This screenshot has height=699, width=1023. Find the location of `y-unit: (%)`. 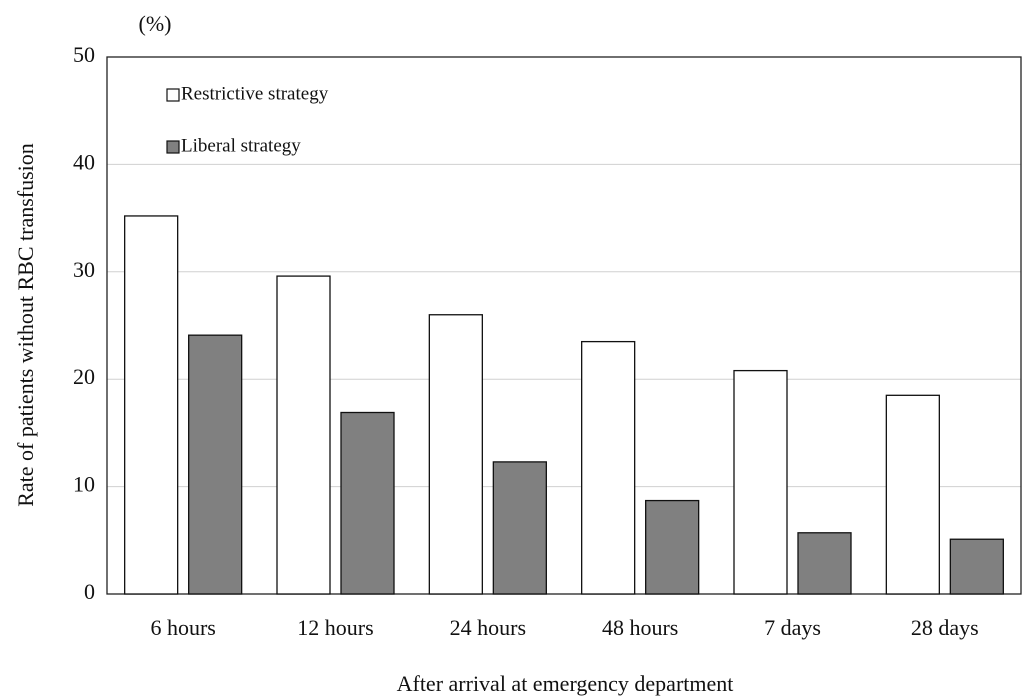

y-unit: (%) is located at coordinates (155, 23).